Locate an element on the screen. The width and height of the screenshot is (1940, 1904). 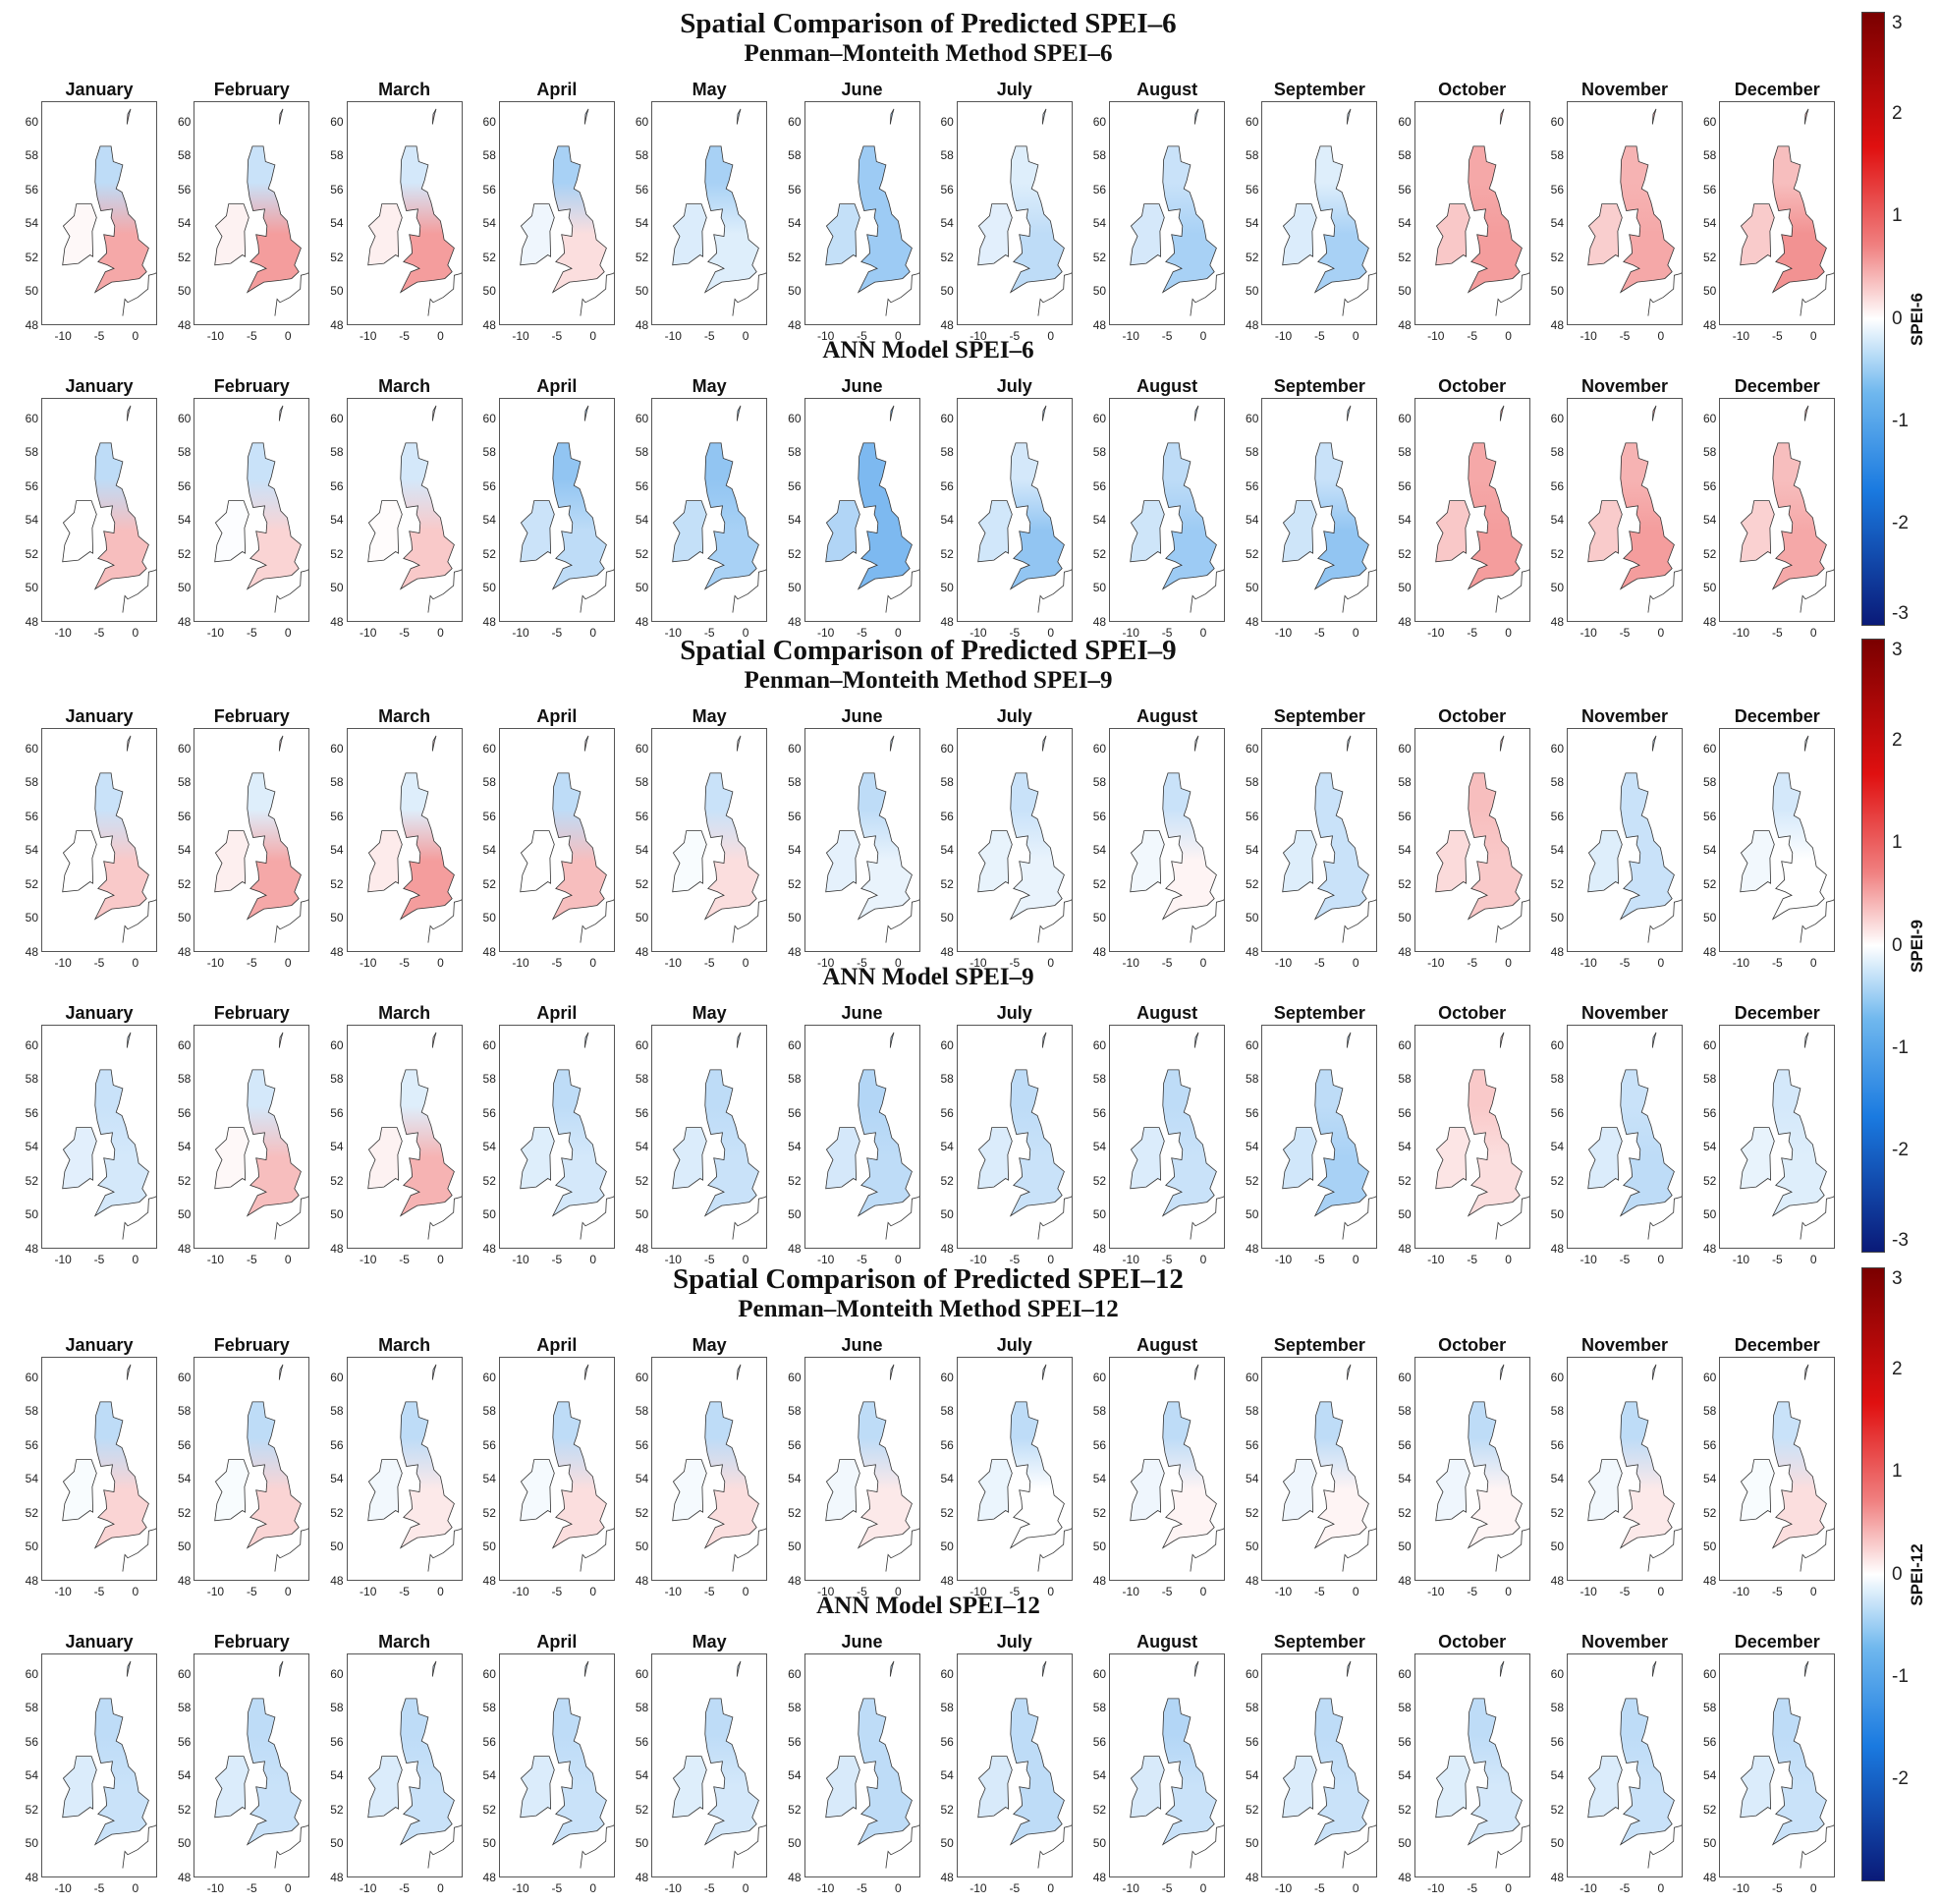
row-title: ANN Model SPEI–6 is located at coordinates (928, 350).